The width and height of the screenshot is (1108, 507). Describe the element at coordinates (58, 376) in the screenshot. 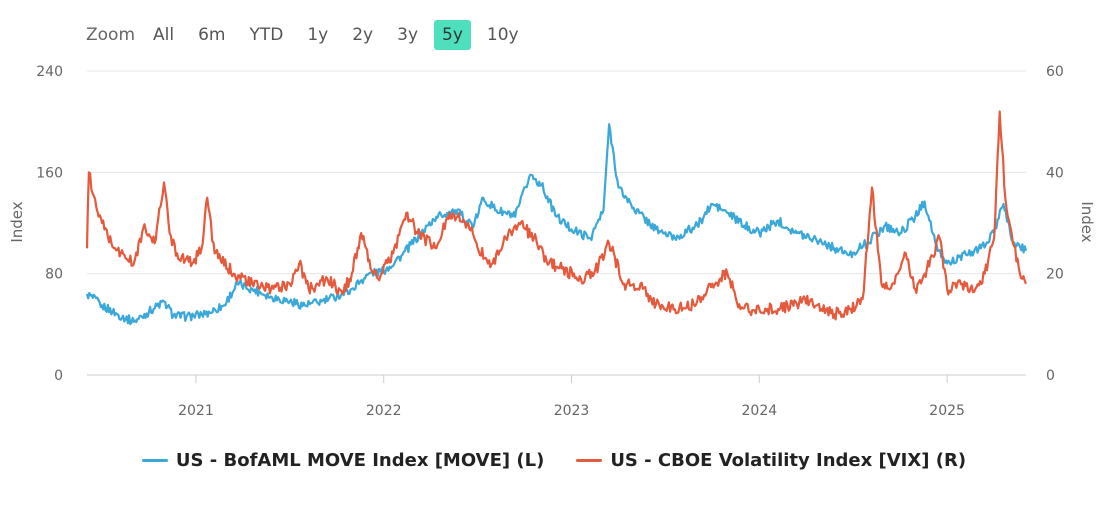

I see `y-left-tick-label: 0` at that location.